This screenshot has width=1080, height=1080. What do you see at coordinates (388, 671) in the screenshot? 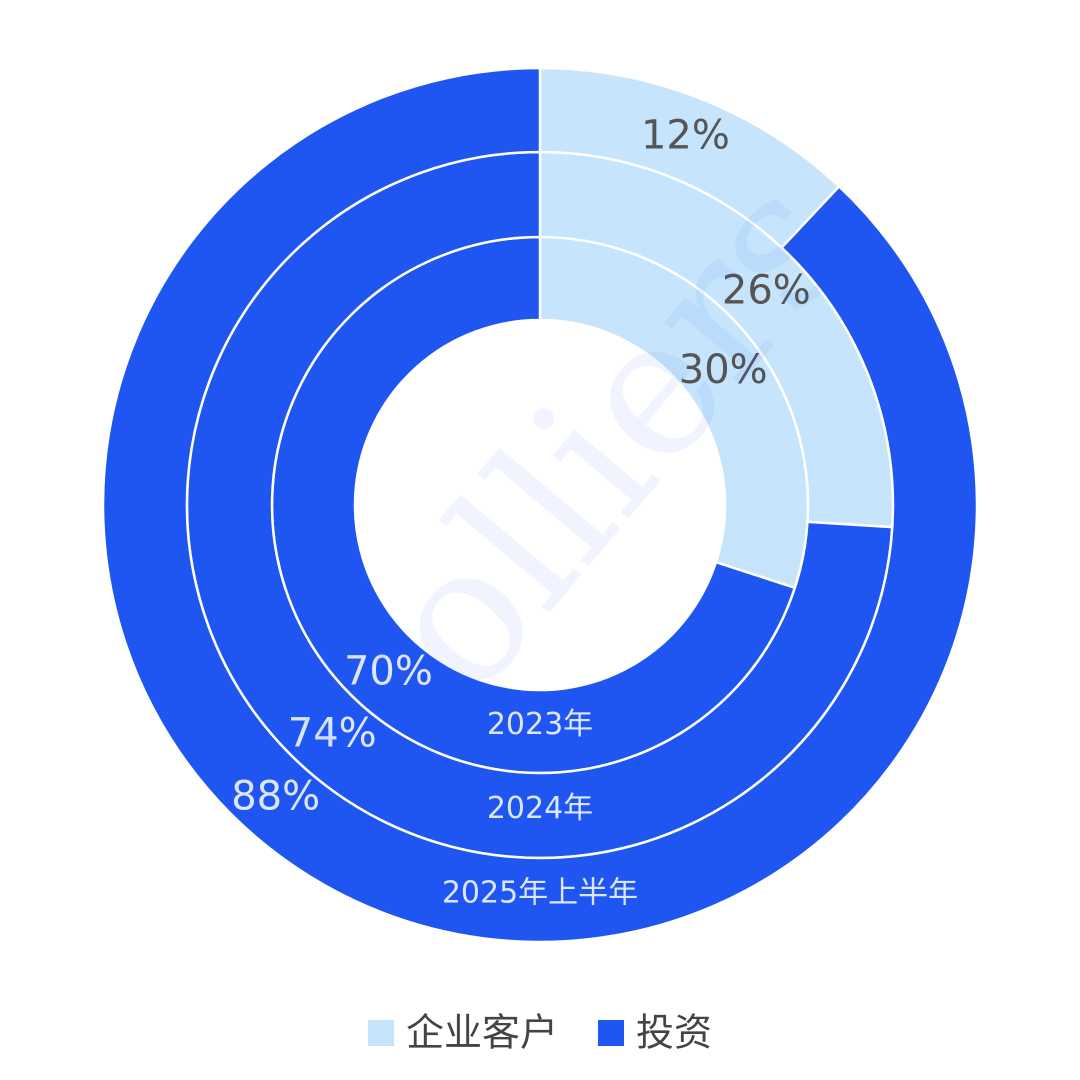
I see `value-label: 70%` at bounding box center [388, 671].